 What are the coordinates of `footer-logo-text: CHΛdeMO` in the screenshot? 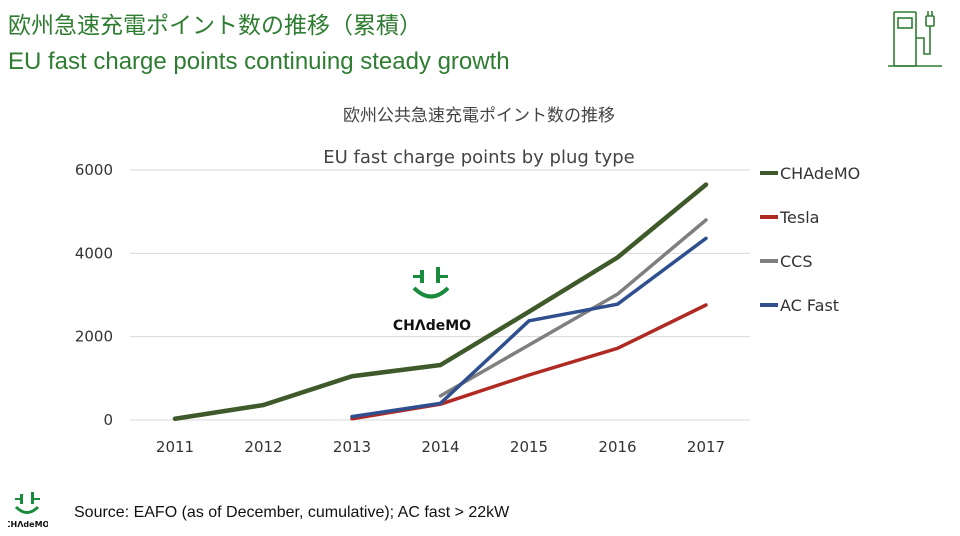 It's located at (28, 524).